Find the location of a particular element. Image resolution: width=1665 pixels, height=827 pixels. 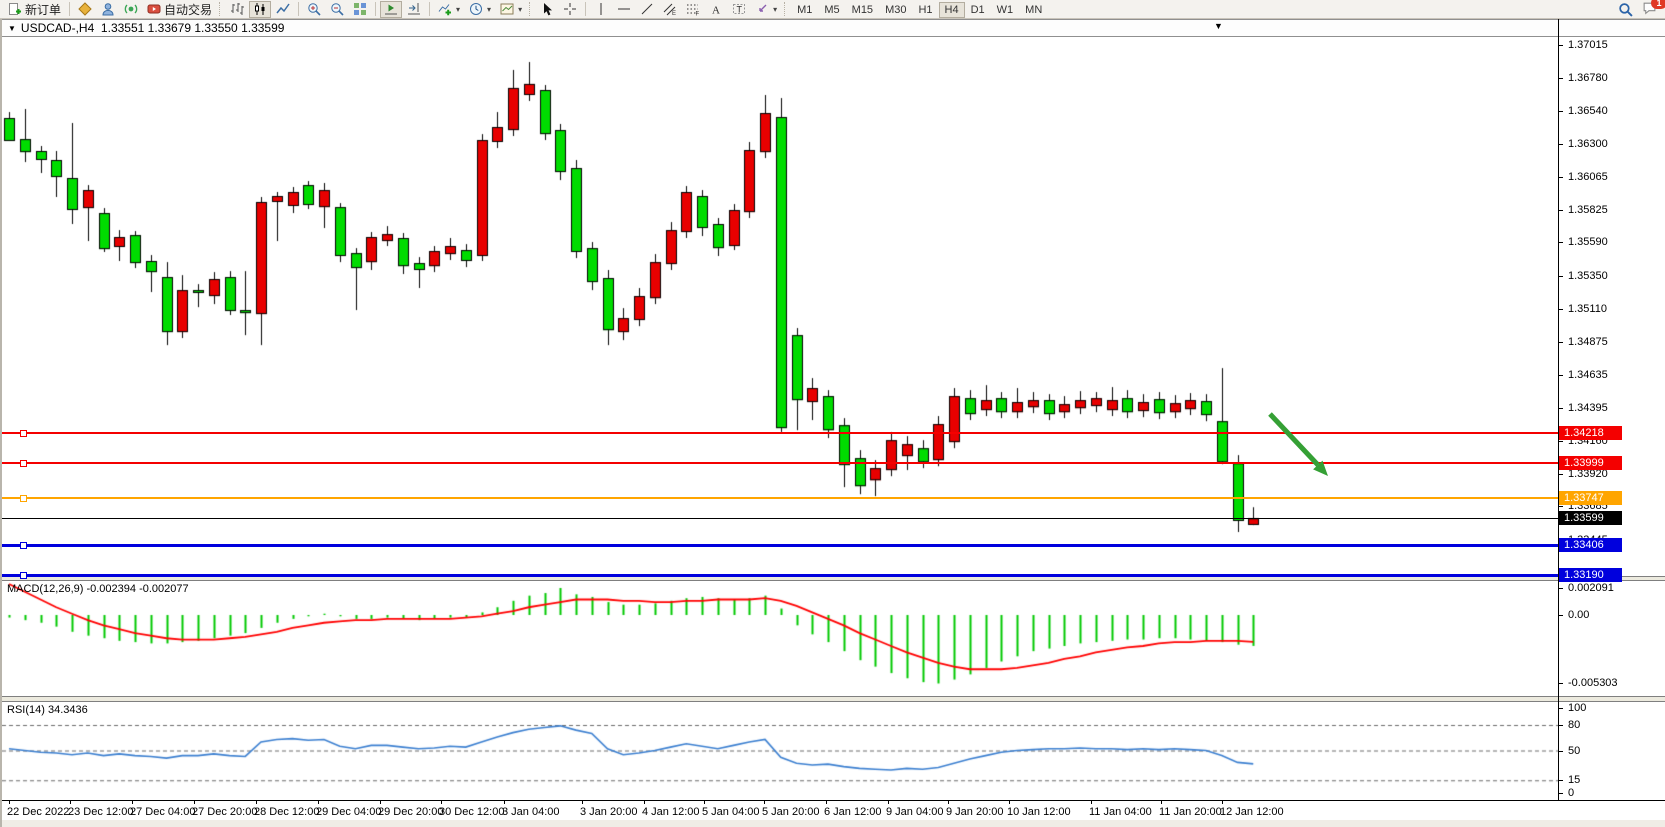

navigator-icon is located at coordinates (108, 9).